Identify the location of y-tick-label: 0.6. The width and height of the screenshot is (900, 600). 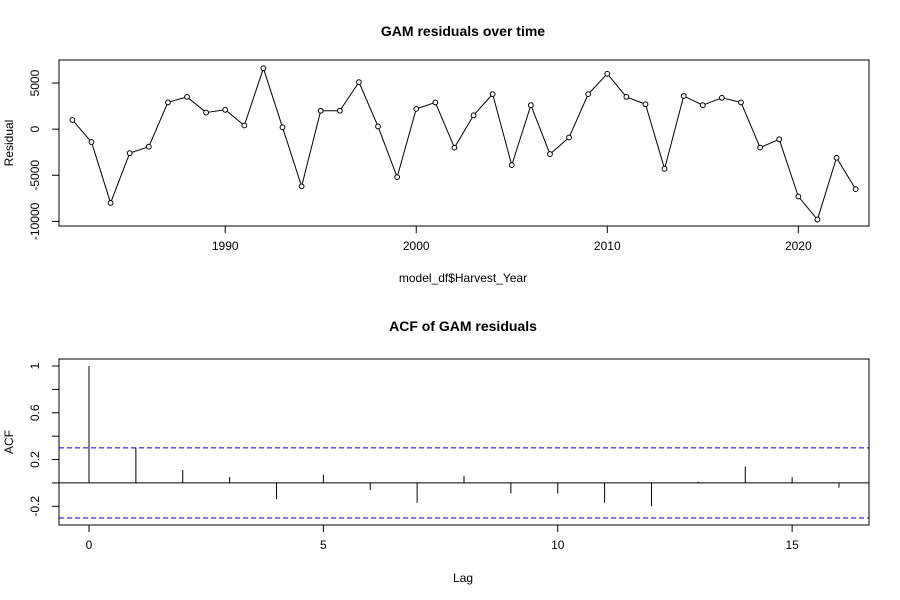
(35, 412).